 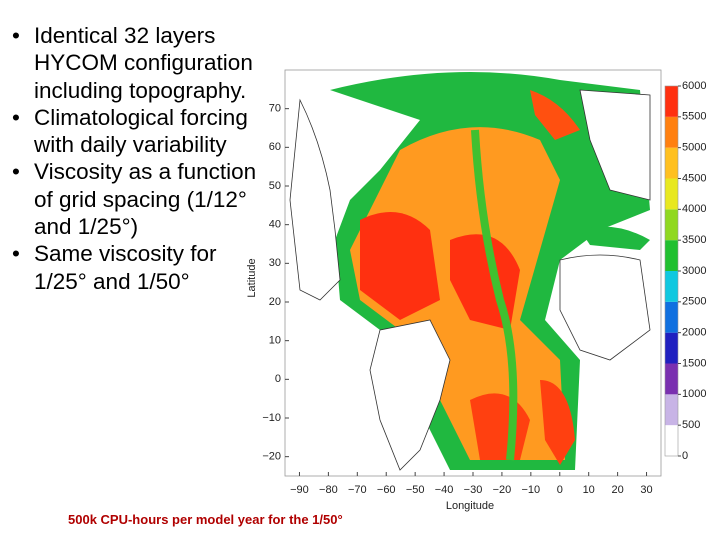 I want to click on x-tick-label: 30, so click(x=646, y=490).